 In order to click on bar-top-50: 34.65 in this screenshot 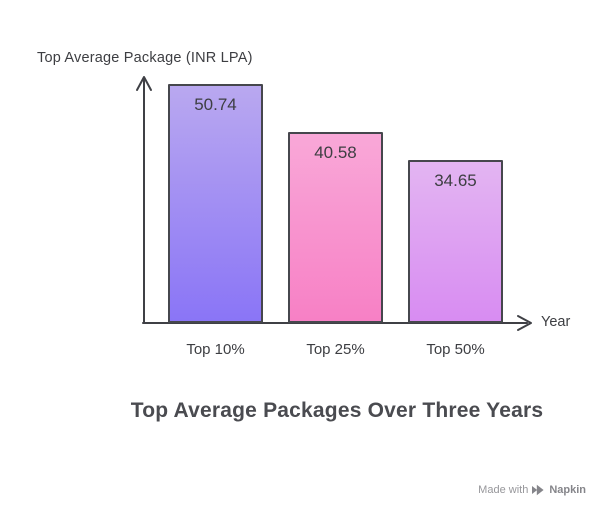, I will do `click(455, 241)`.